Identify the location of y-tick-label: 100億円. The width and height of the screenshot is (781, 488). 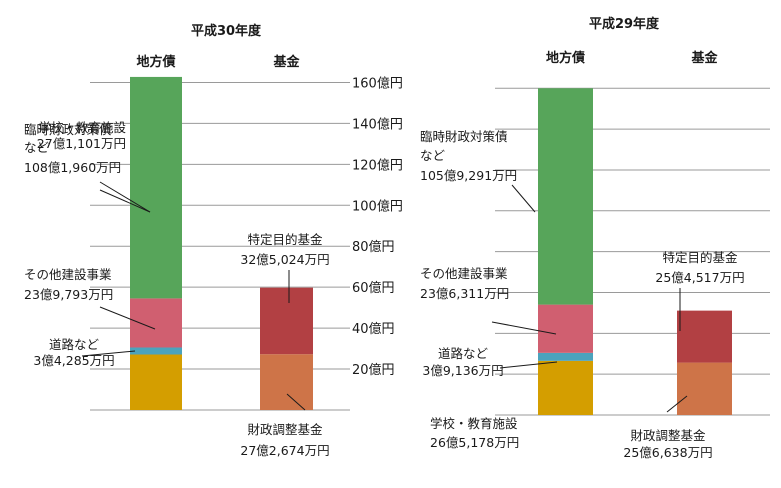
(377, 206).